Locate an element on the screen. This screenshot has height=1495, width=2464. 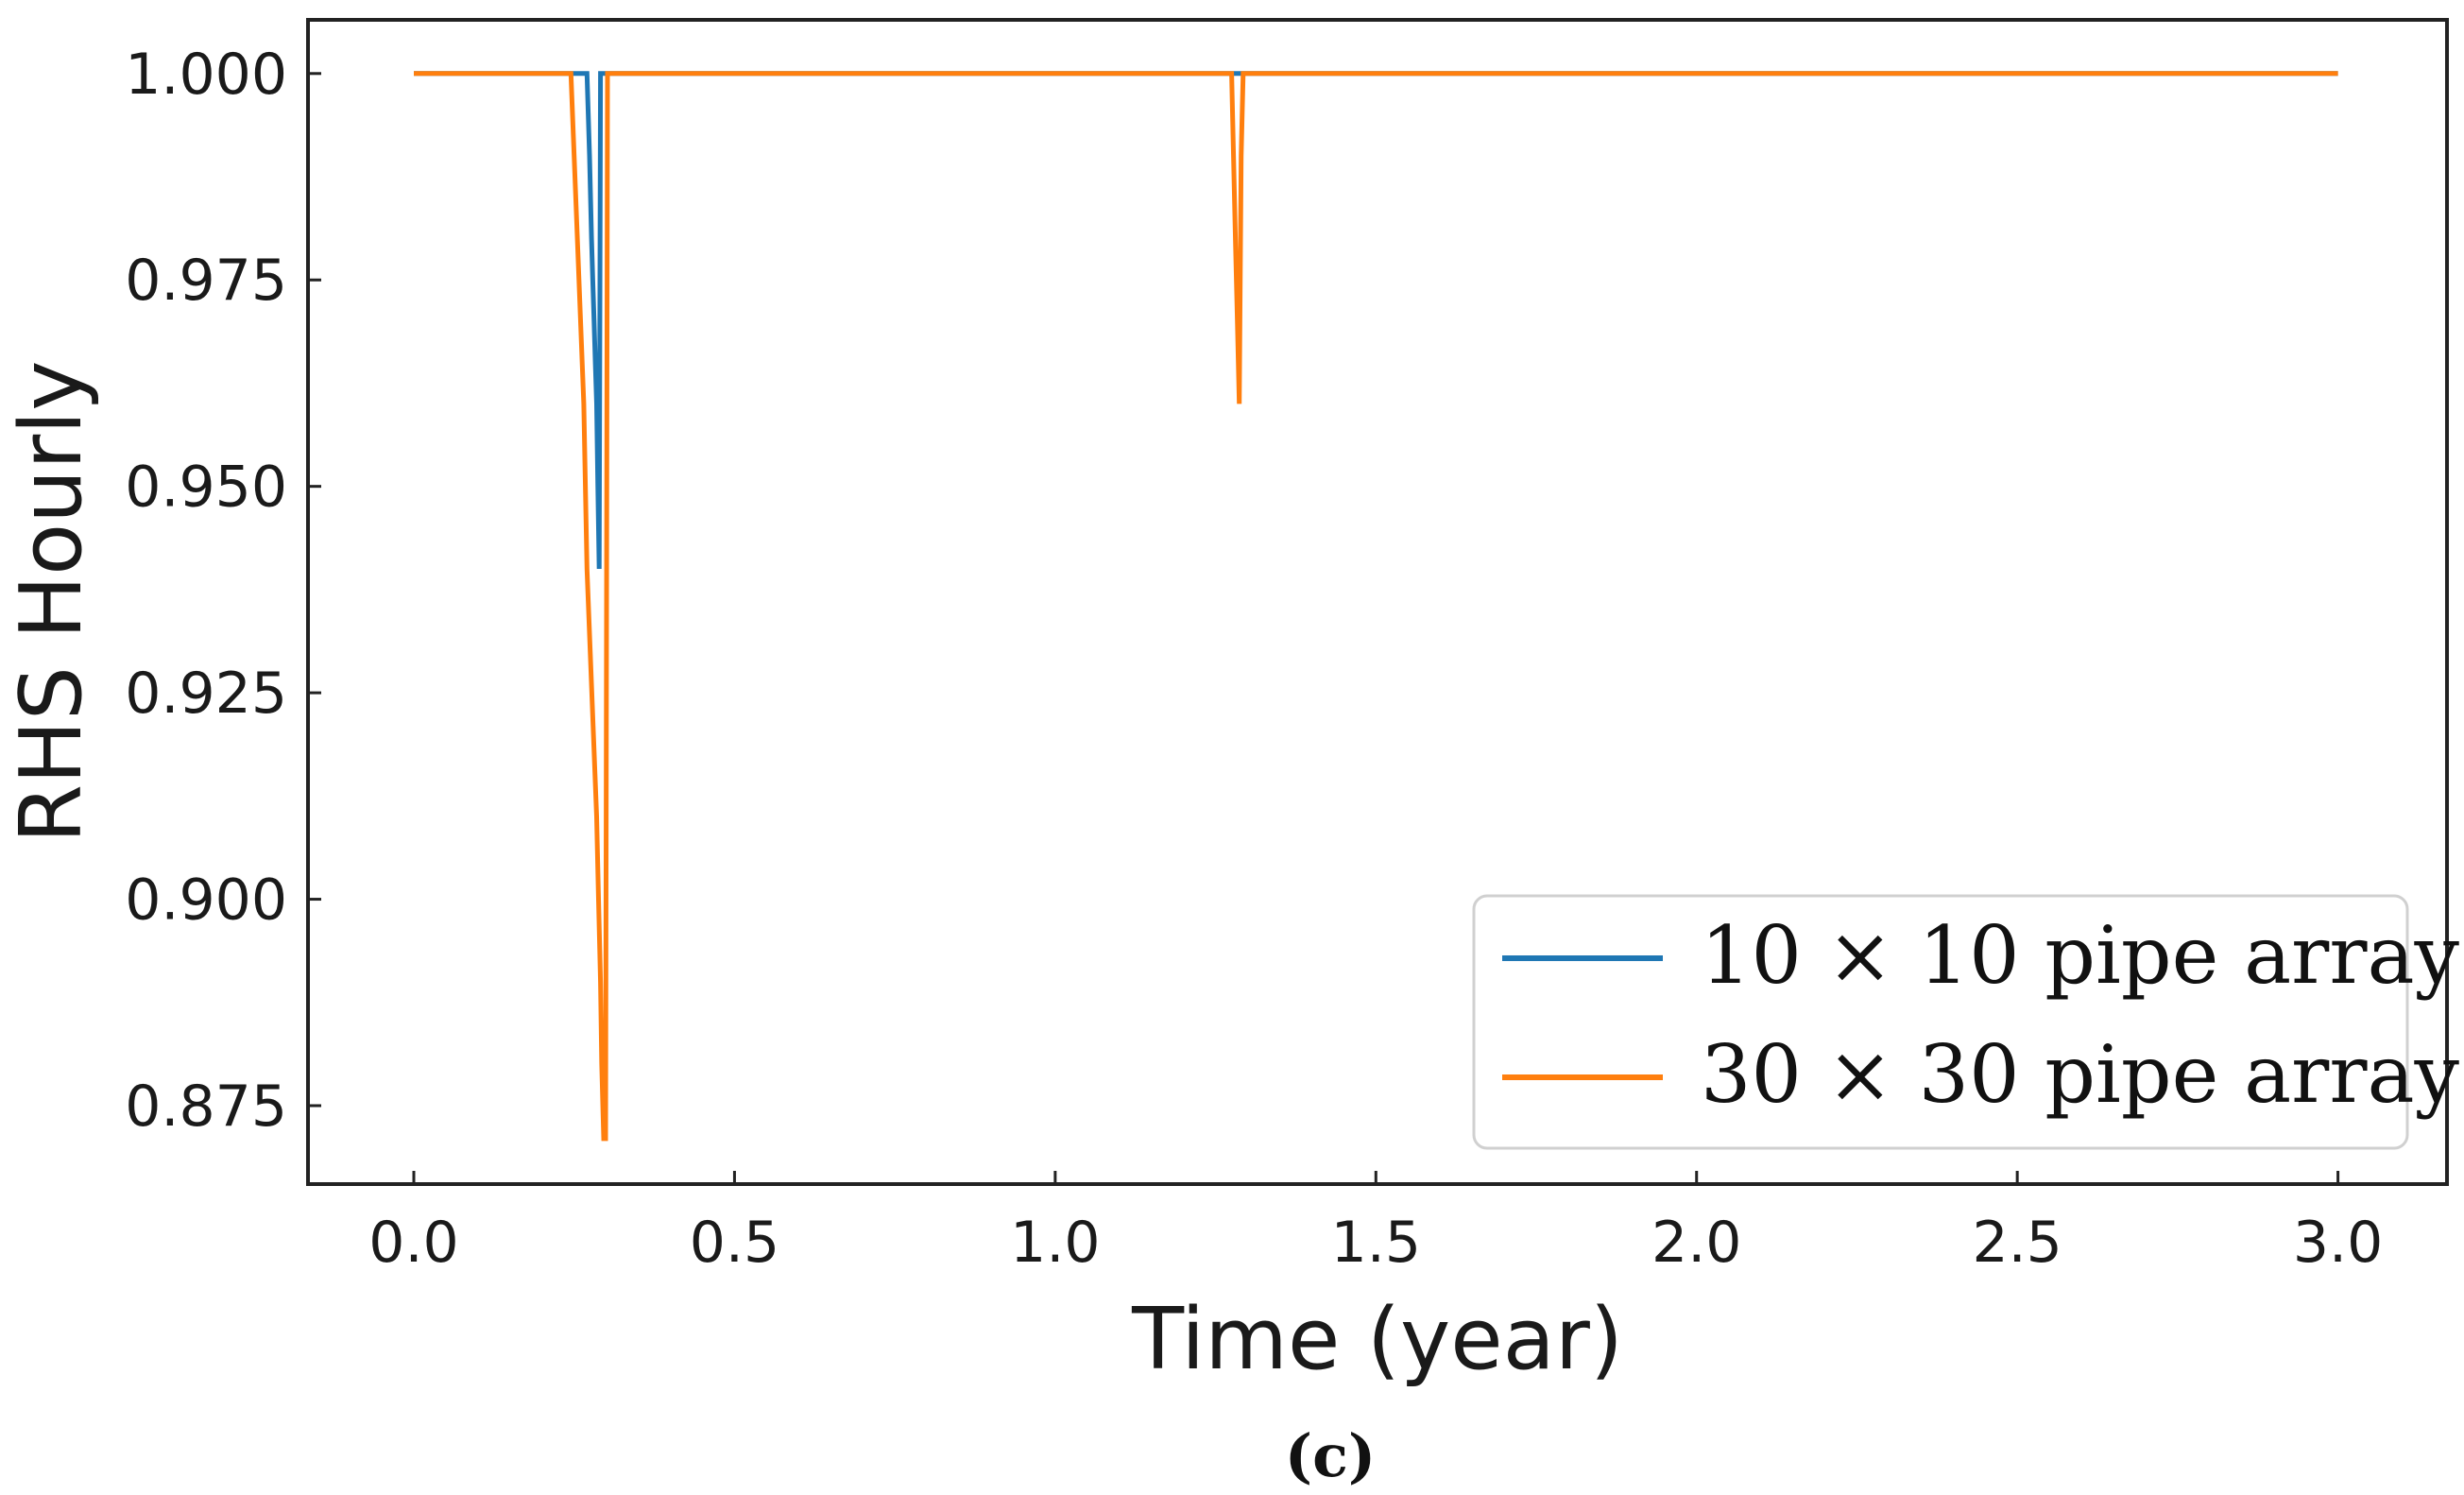
legend-label-series-2: 30 × 30 pipe array is located at coordinates (2080, 1074).